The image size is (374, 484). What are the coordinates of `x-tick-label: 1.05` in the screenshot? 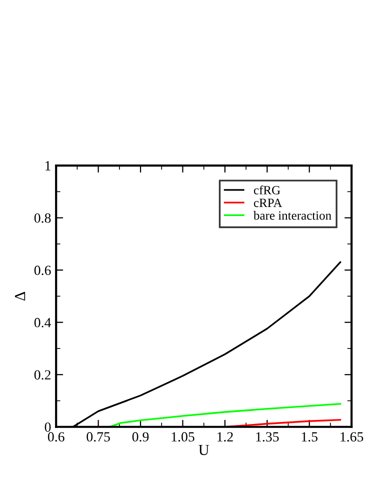 It's located at (183, 437).